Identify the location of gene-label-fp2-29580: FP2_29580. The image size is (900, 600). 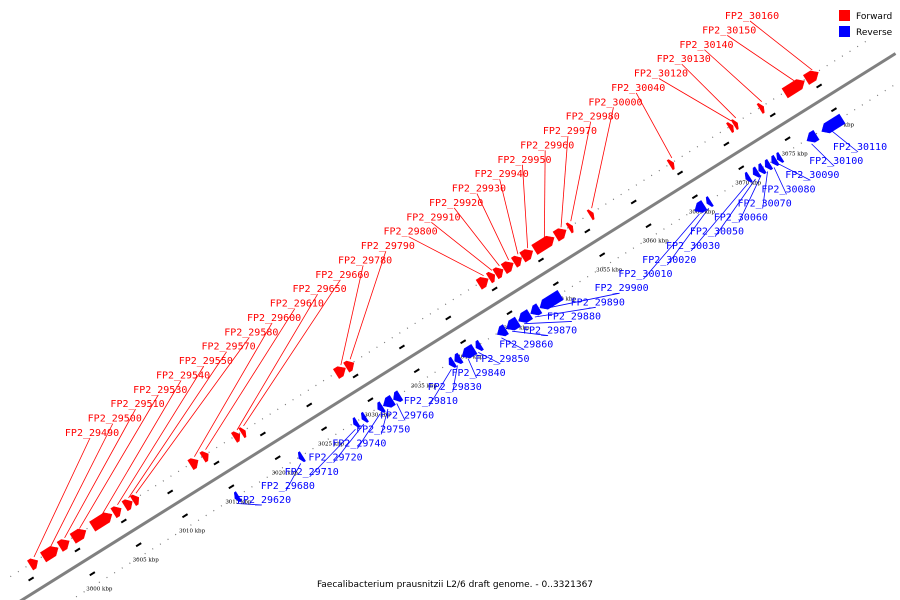
(251, 332).